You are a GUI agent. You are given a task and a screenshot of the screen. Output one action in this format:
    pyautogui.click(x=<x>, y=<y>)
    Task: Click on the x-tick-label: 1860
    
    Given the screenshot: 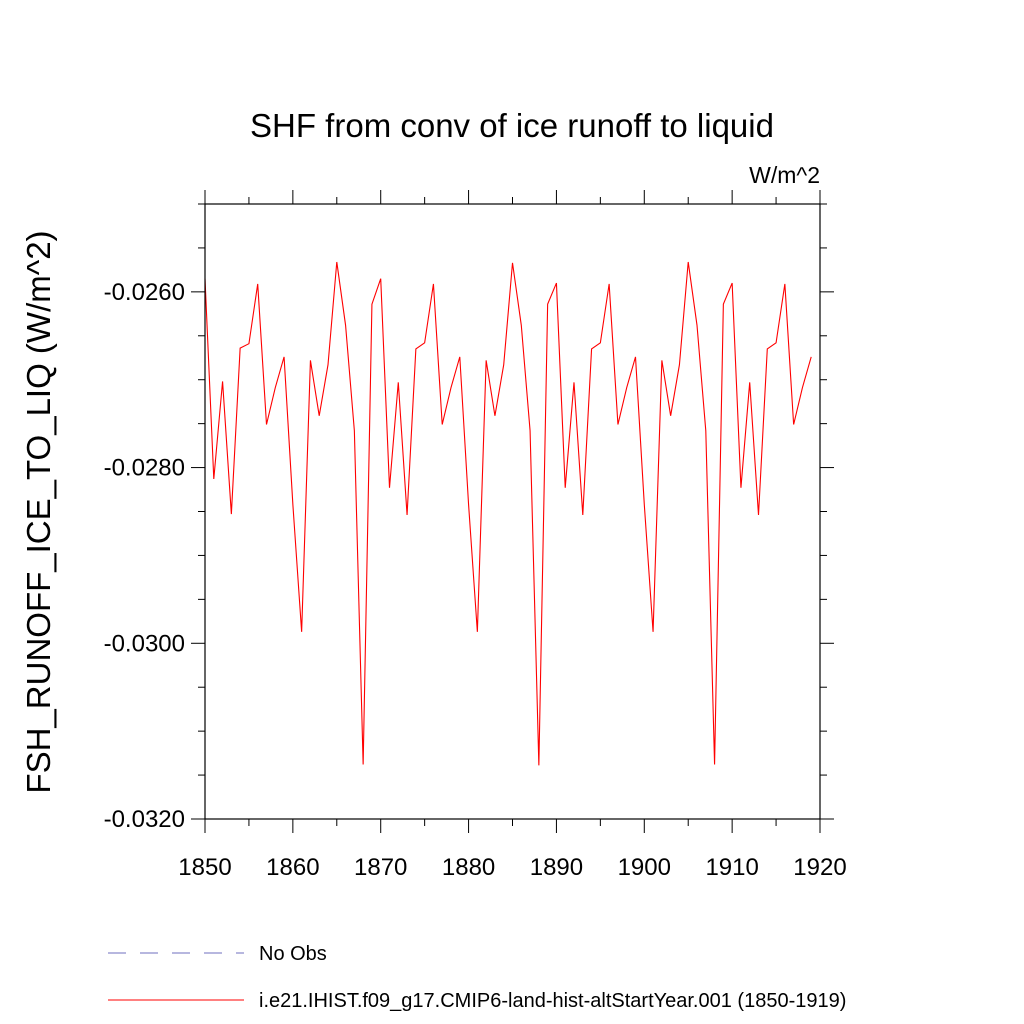 What is the action you would take?
    pyautogui.click(x=292, y=867)
    